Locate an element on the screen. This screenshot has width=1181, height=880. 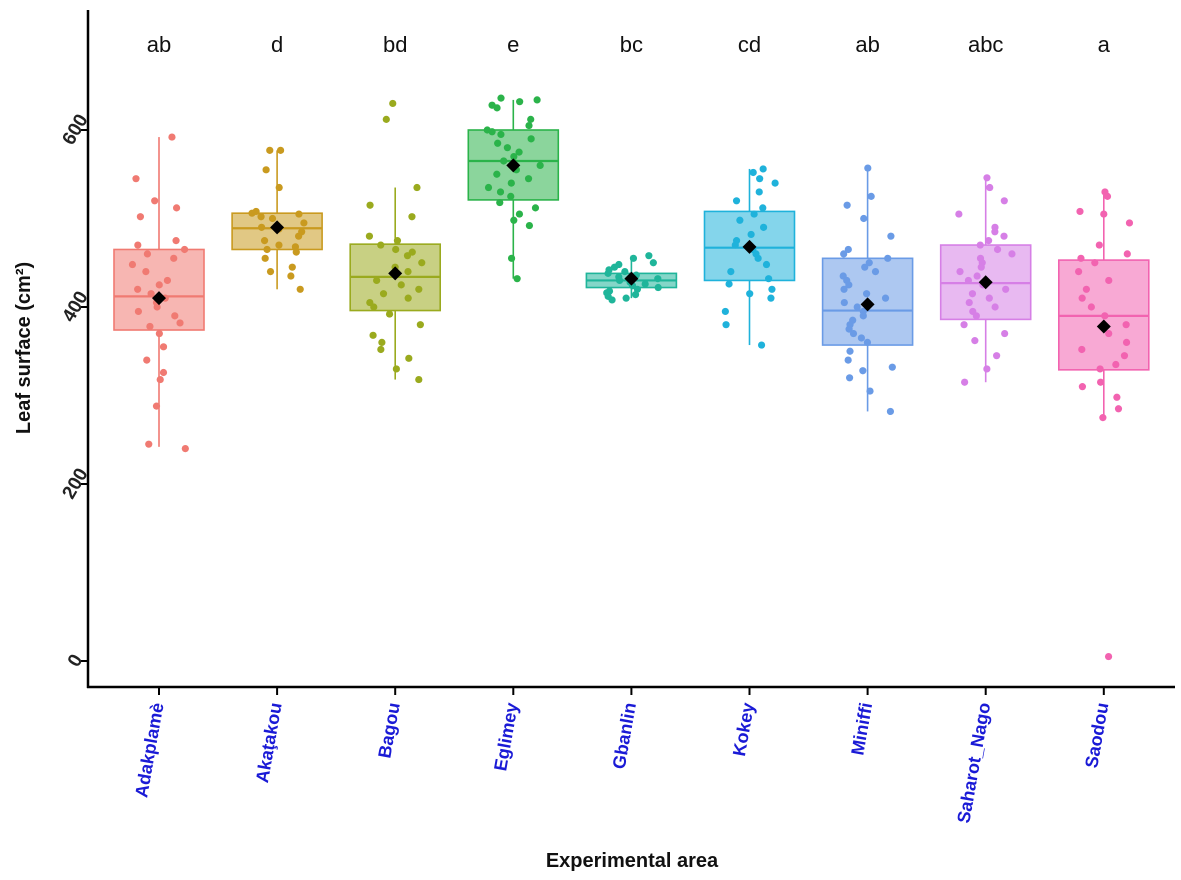
x-tick-label: Miniffi is located at coordinates (861, 729).